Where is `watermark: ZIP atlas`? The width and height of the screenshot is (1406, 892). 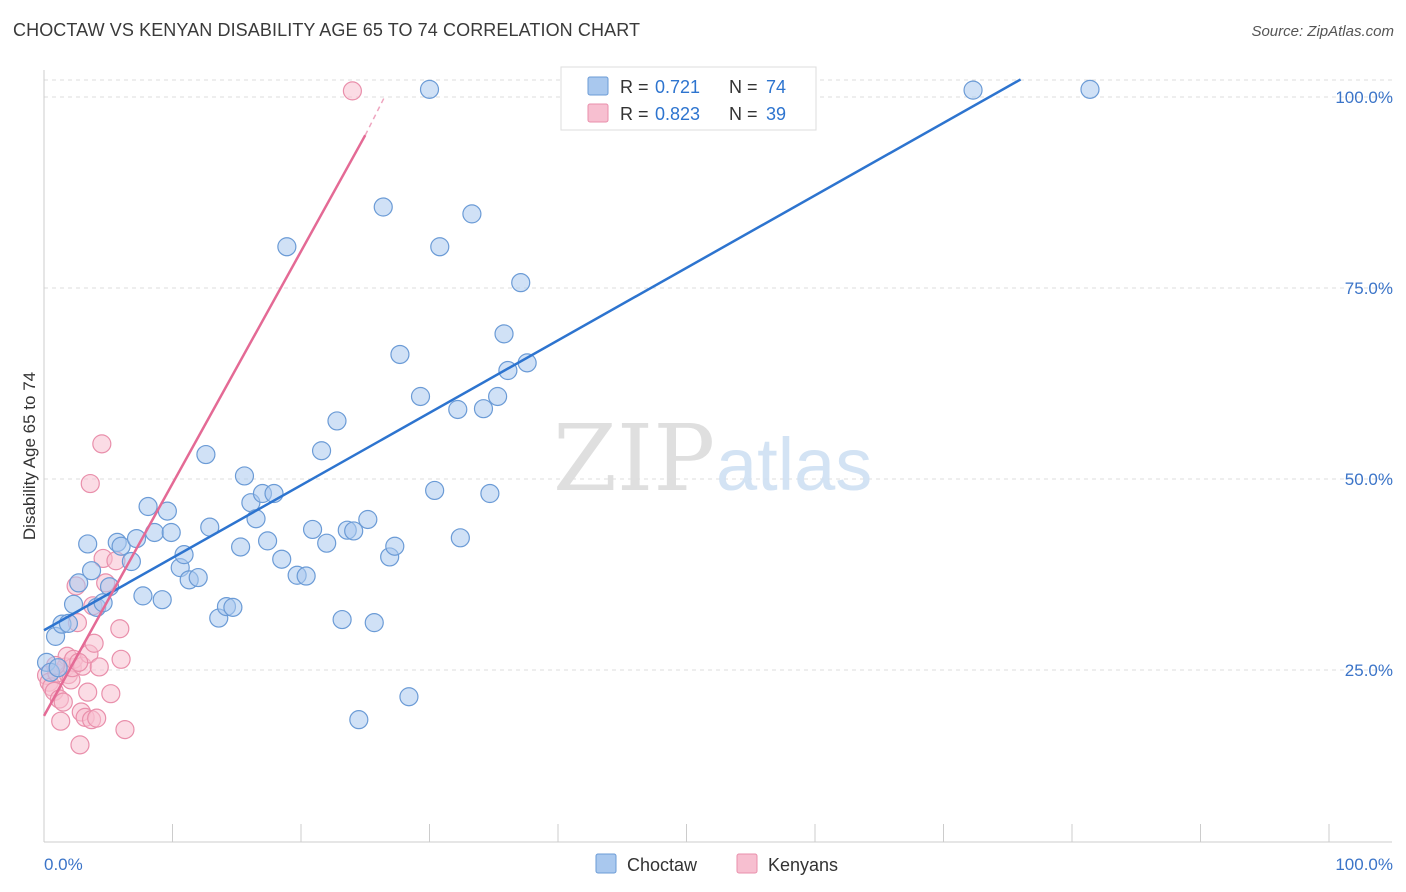
watermark: ZIP atlas is located at coordinates (712, 458).